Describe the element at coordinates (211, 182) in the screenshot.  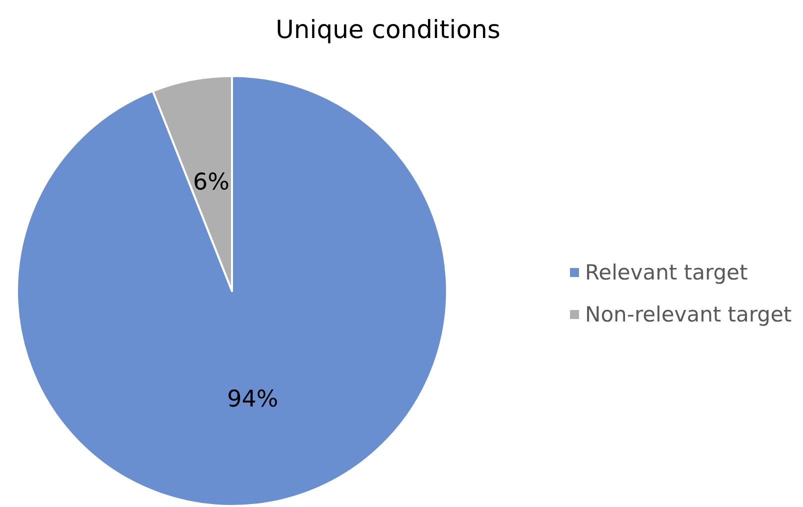
I see `data-label: 6%` at that location.